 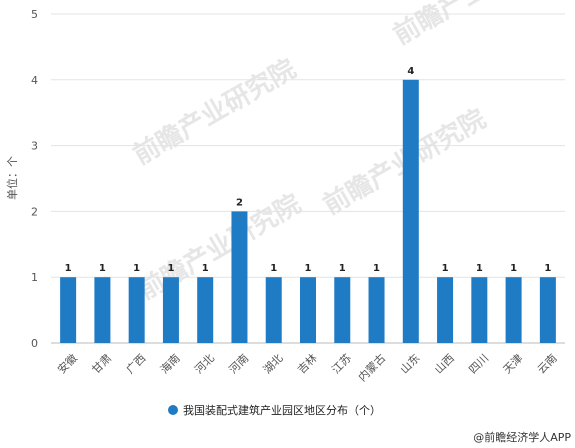 I want to click on x-tick-label: 甘肃, so click(x=101, y=364).